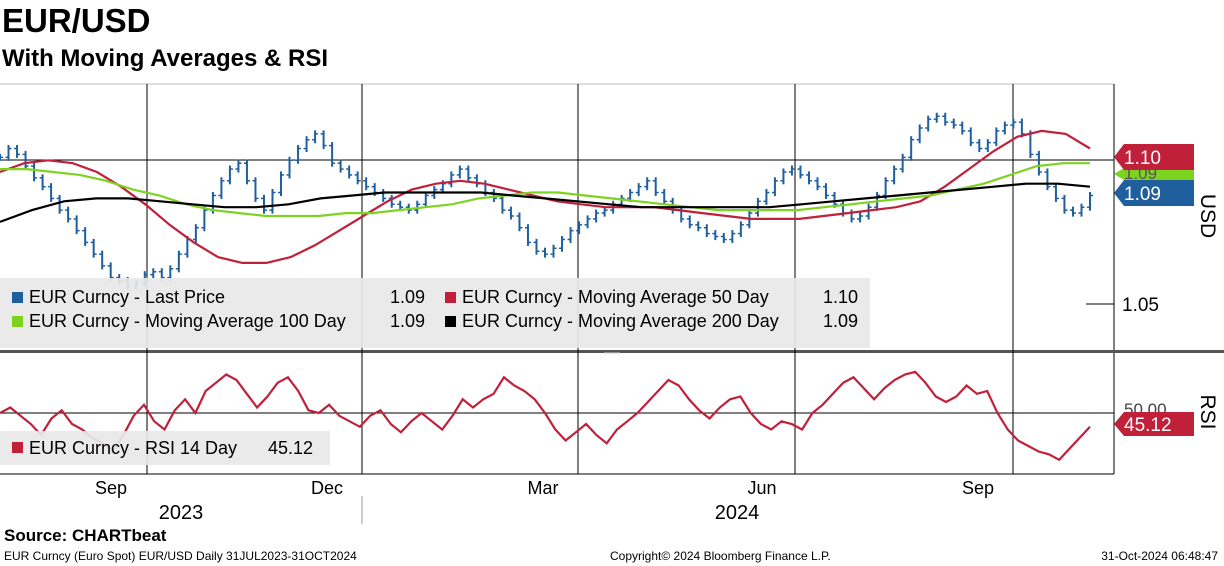  Describe the element at coordinates (165, 58) in the screenshot. I see `chart-subtitle: With Moving Averages & RSI` at that location.